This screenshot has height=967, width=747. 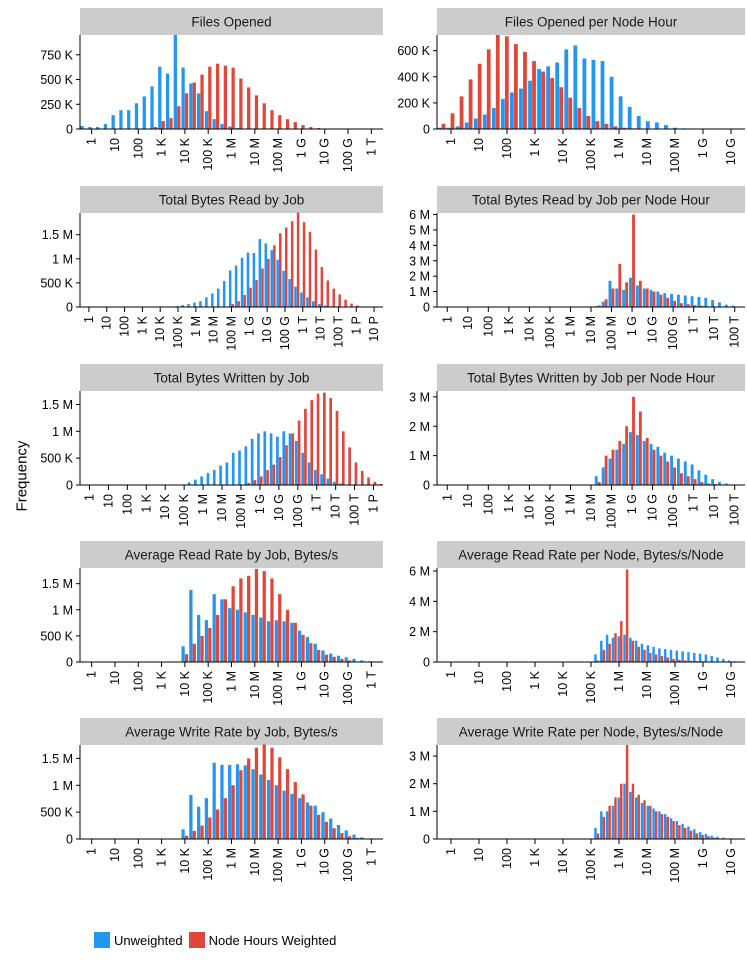 I want to click on y-tick-label: 2 M, so click(x=419, y=427).